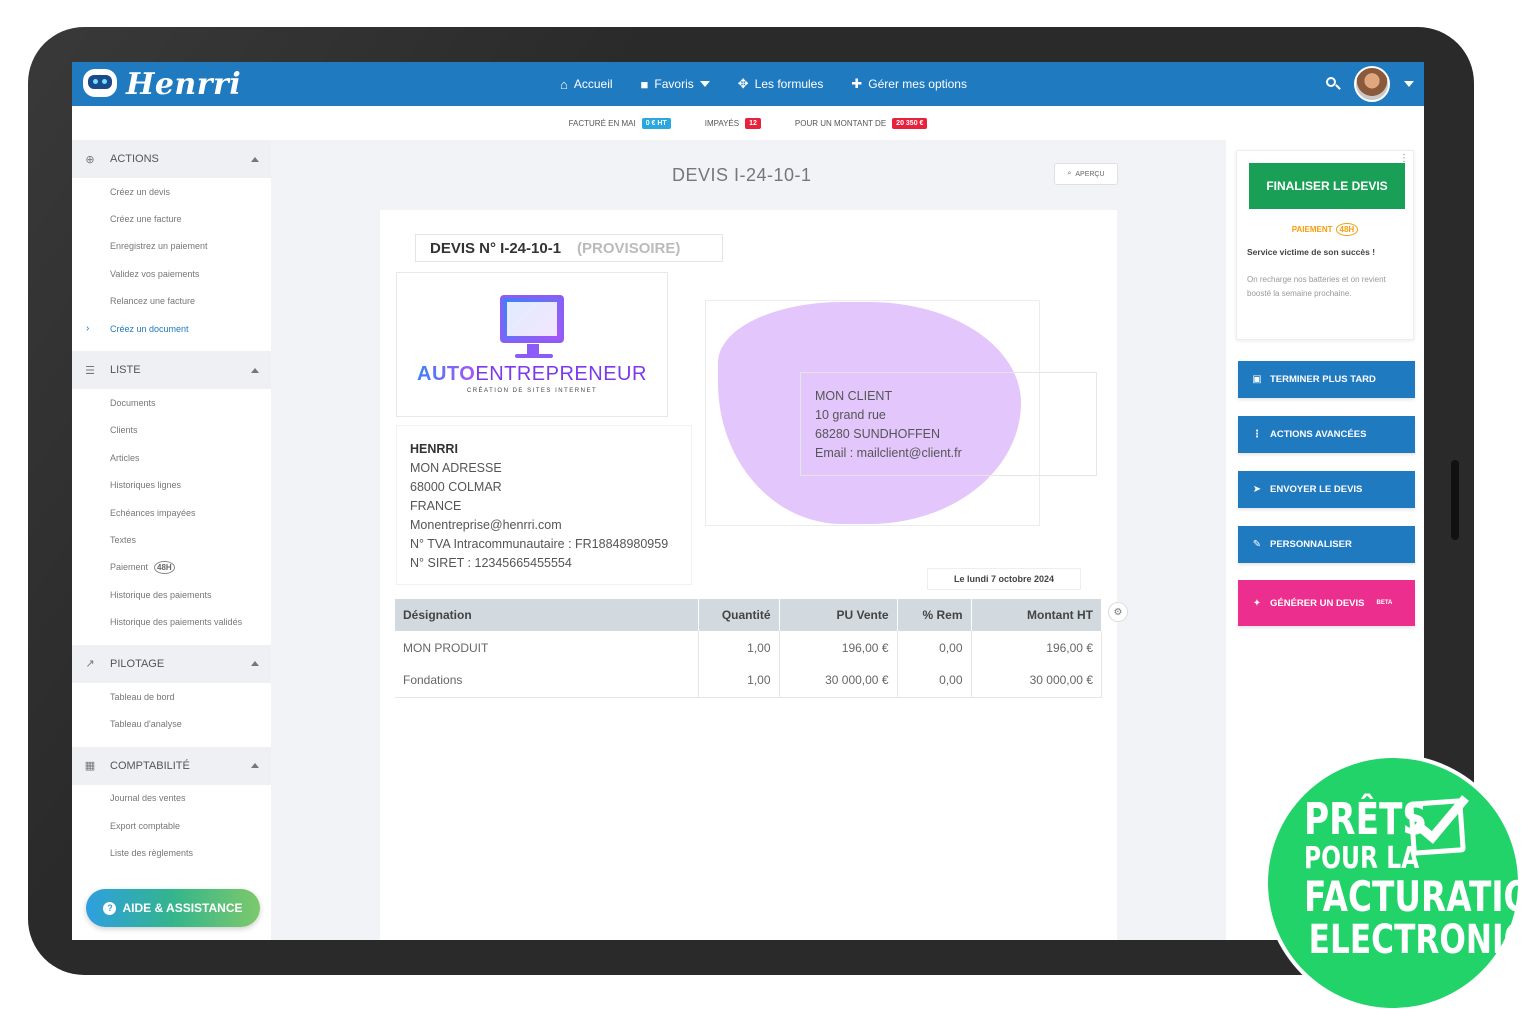 This screenshot has width=1536, height=1021. Describe the element at coordinates (1422, 940) in the screenshot. I see `badge-line-4: ELECTRONIQUE` at that location.